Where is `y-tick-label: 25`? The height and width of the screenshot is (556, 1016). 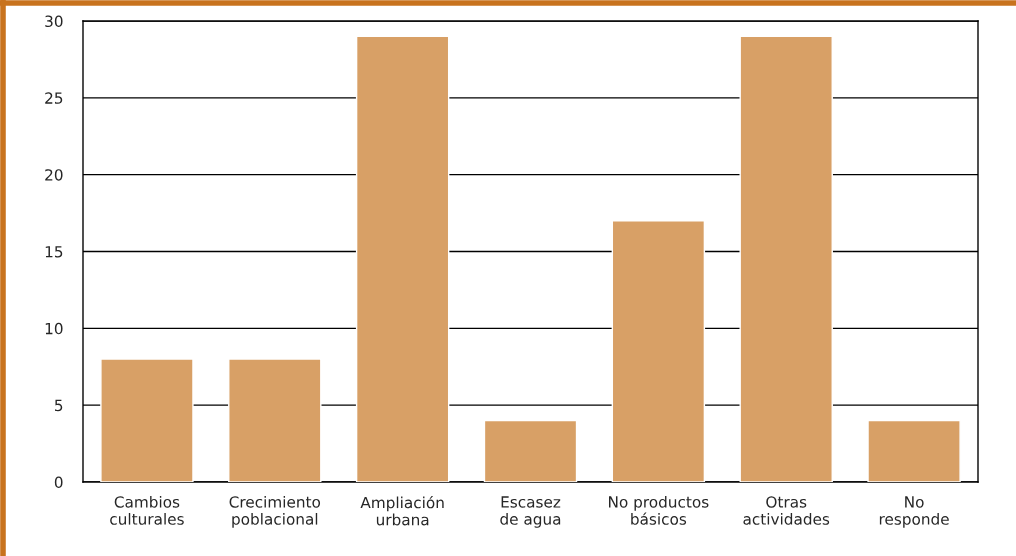 y-tick-label: 25 is located at coordinates (54, 98).